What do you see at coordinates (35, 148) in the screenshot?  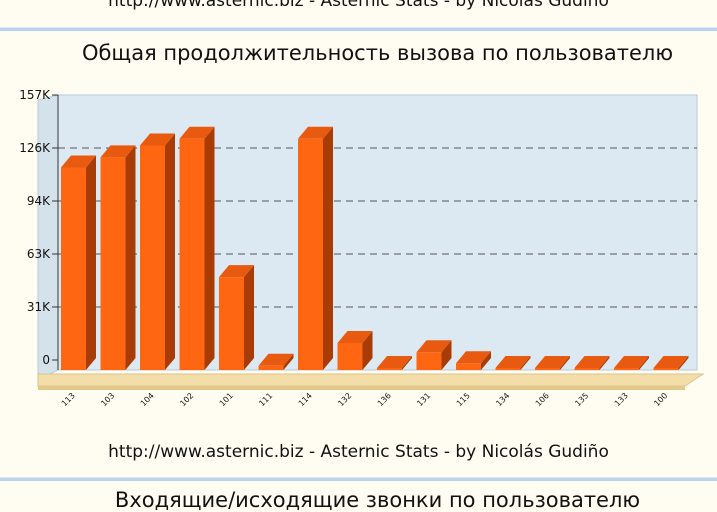 I see `y-tick-label: 126K` at bounding box center [35, 148].